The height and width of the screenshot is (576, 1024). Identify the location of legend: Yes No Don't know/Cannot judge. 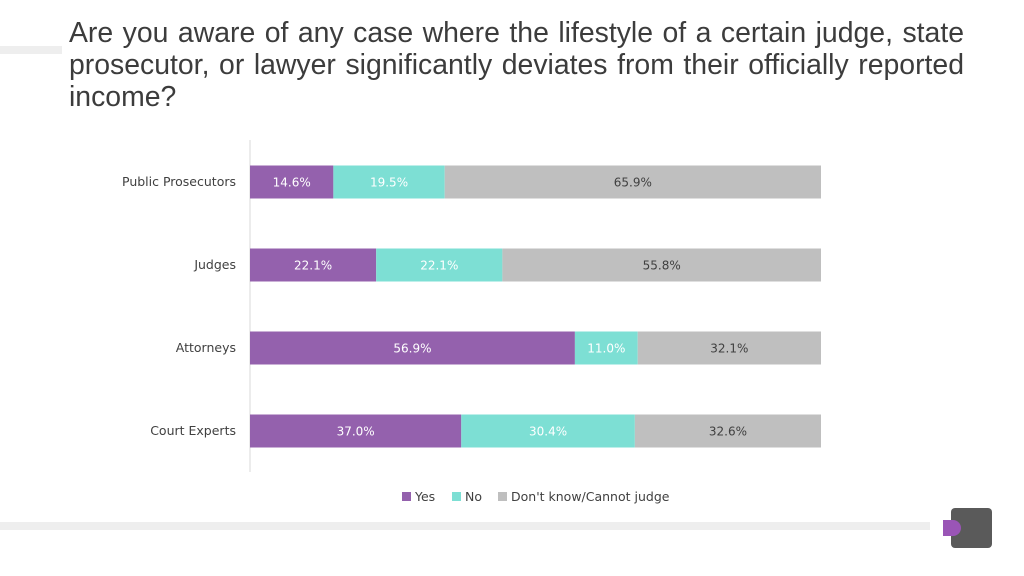
(536, 496).